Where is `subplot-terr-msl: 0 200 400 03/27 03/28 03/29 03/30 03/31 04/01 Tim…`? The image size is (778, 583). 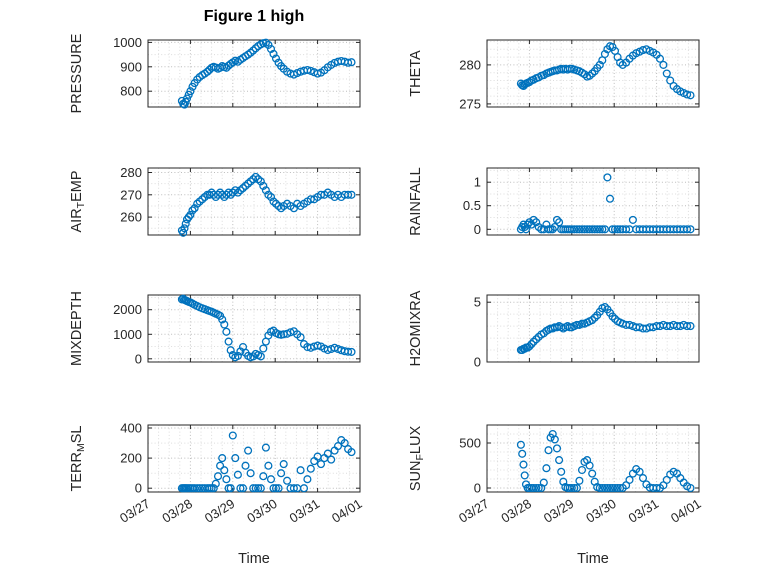
subplot-terr-msl: 0 200 400 03/27 03/28 03/29 03/30 03/31 04/01 Tim… is located at coordinates (230, 498).